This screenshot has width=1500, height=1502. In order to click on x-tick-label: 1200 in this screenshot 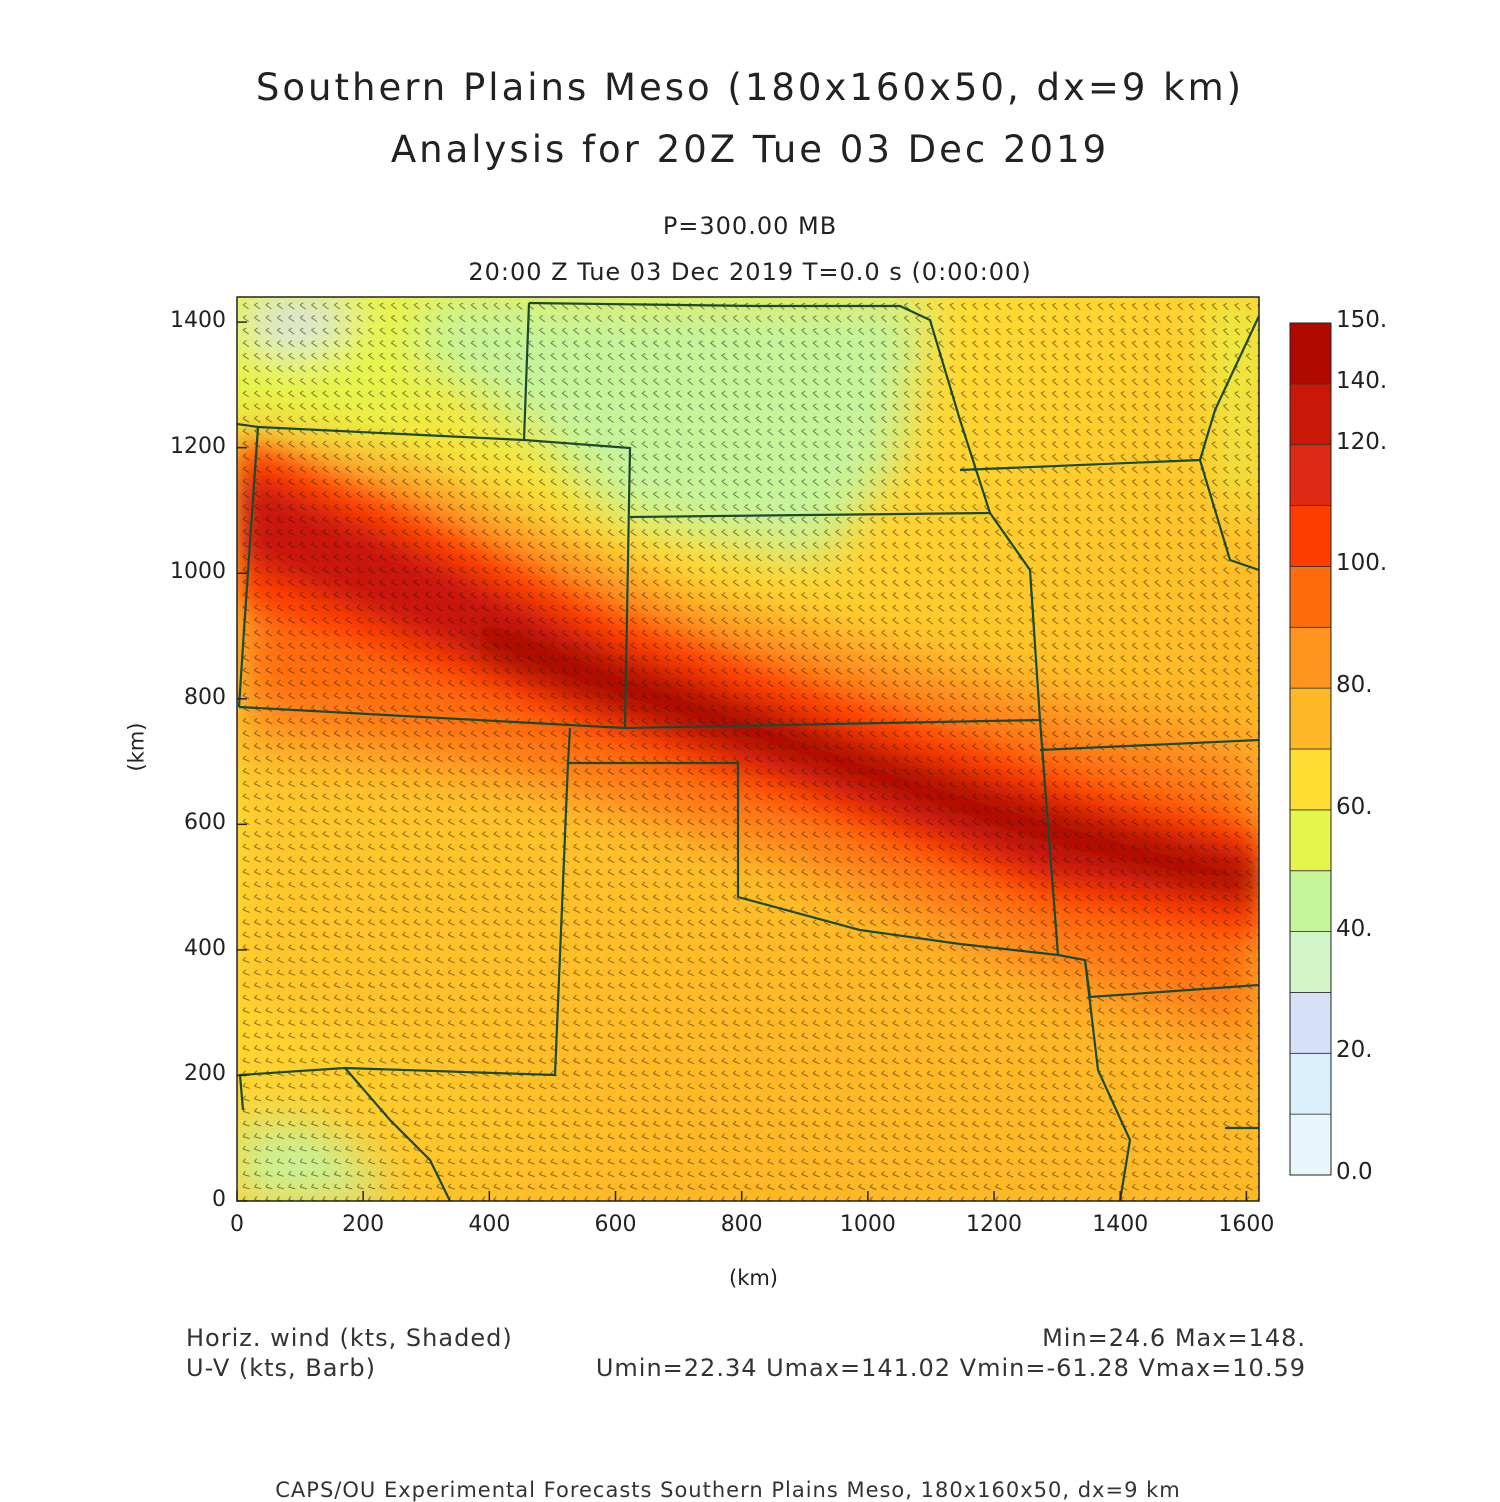, I will do `click(994, 1224)`.